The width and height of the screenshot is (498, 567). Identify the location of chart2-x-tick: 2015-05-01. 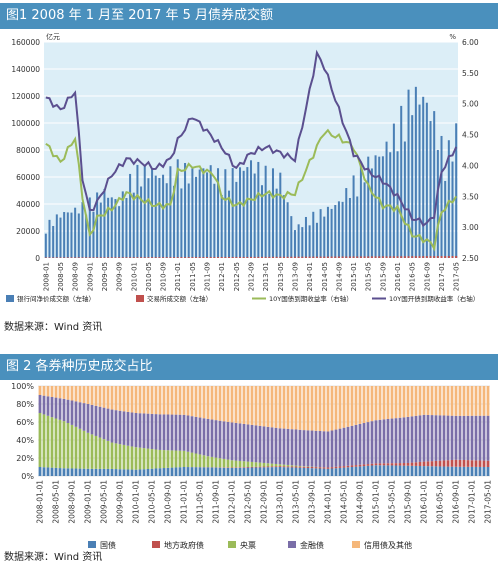
(392, 502).